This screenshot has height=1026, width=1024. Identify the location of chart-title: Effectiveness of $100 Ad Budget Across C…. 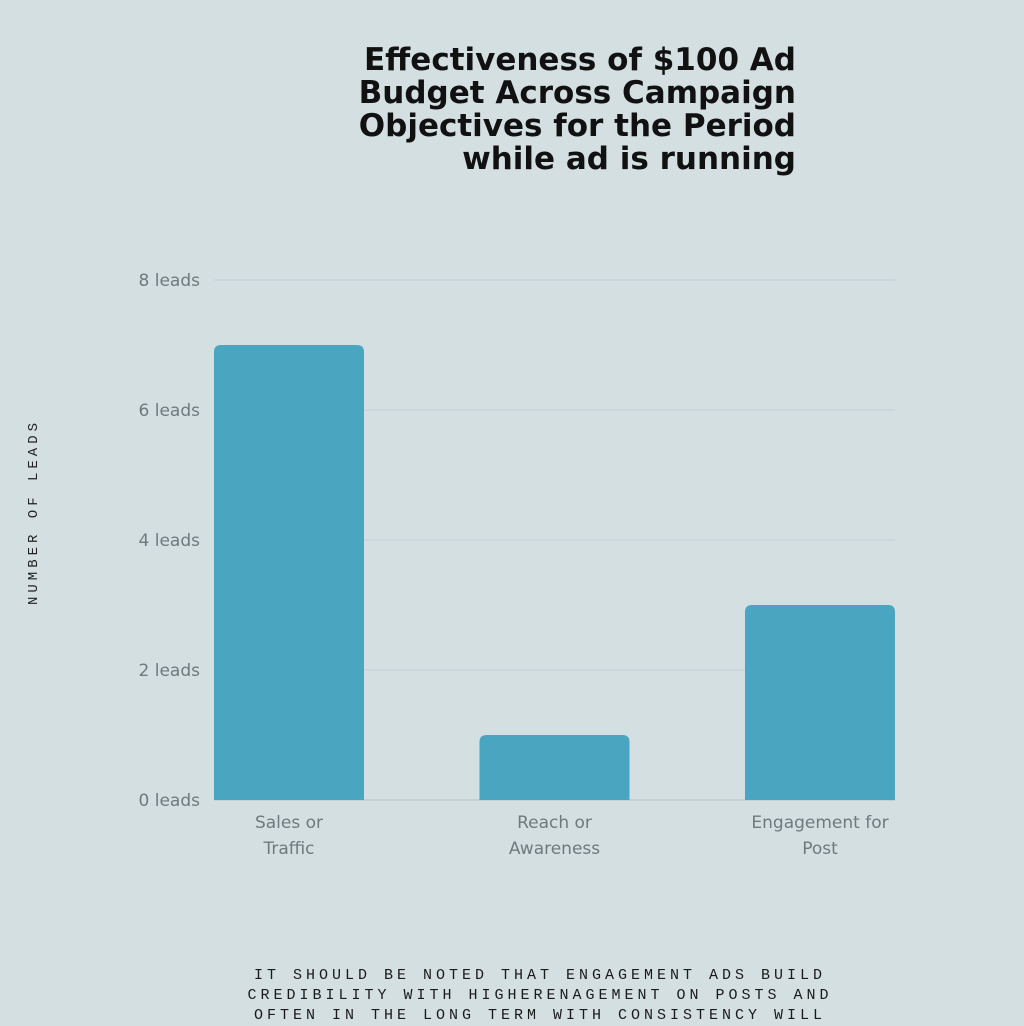
(476, 110).